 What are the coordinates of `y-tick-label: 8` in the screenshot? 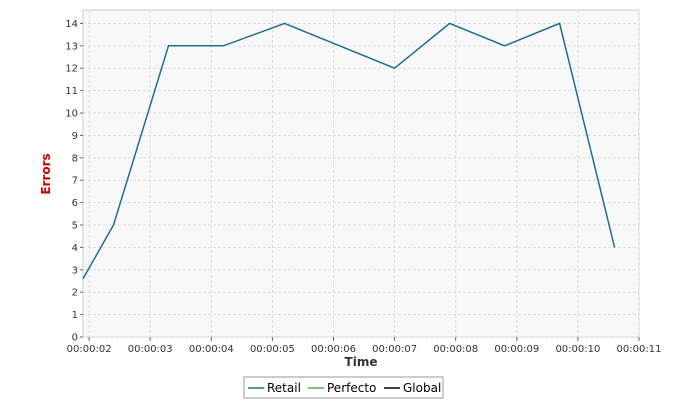 It's located at (75, 158).